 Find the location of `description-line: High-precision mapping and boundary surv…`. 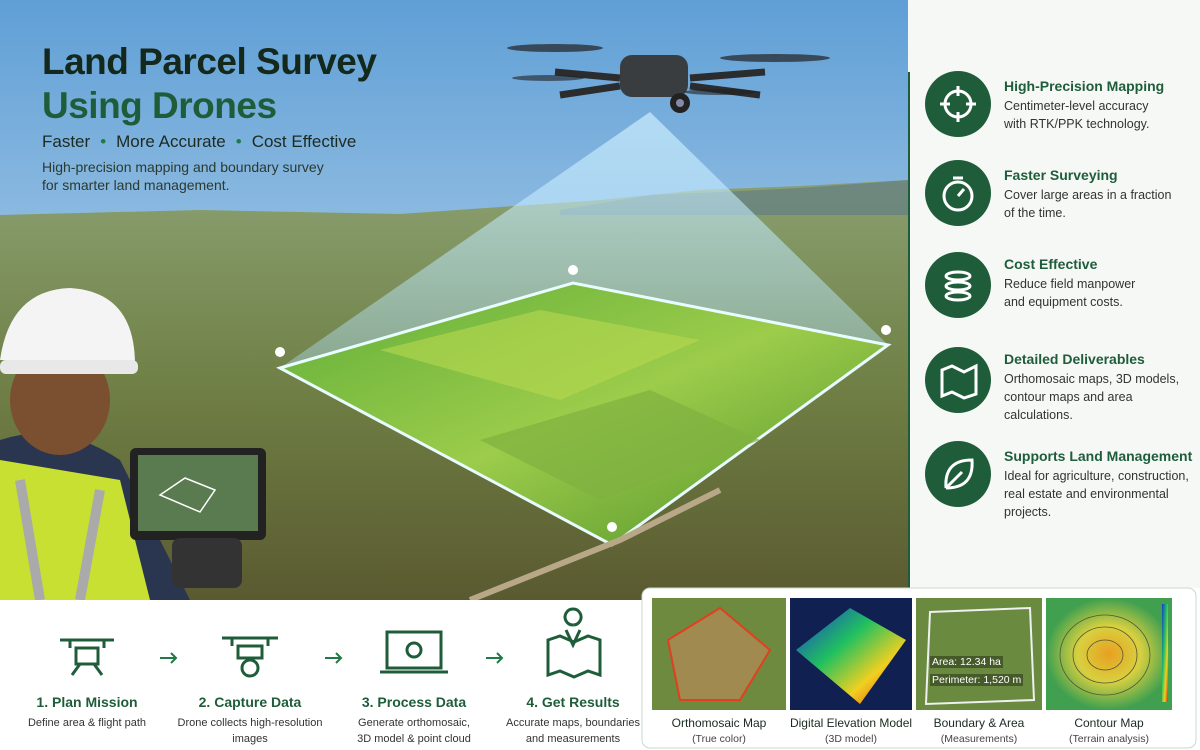

description-line: High-precision mapping and boundary surv… is located at coordinates (183, 167).